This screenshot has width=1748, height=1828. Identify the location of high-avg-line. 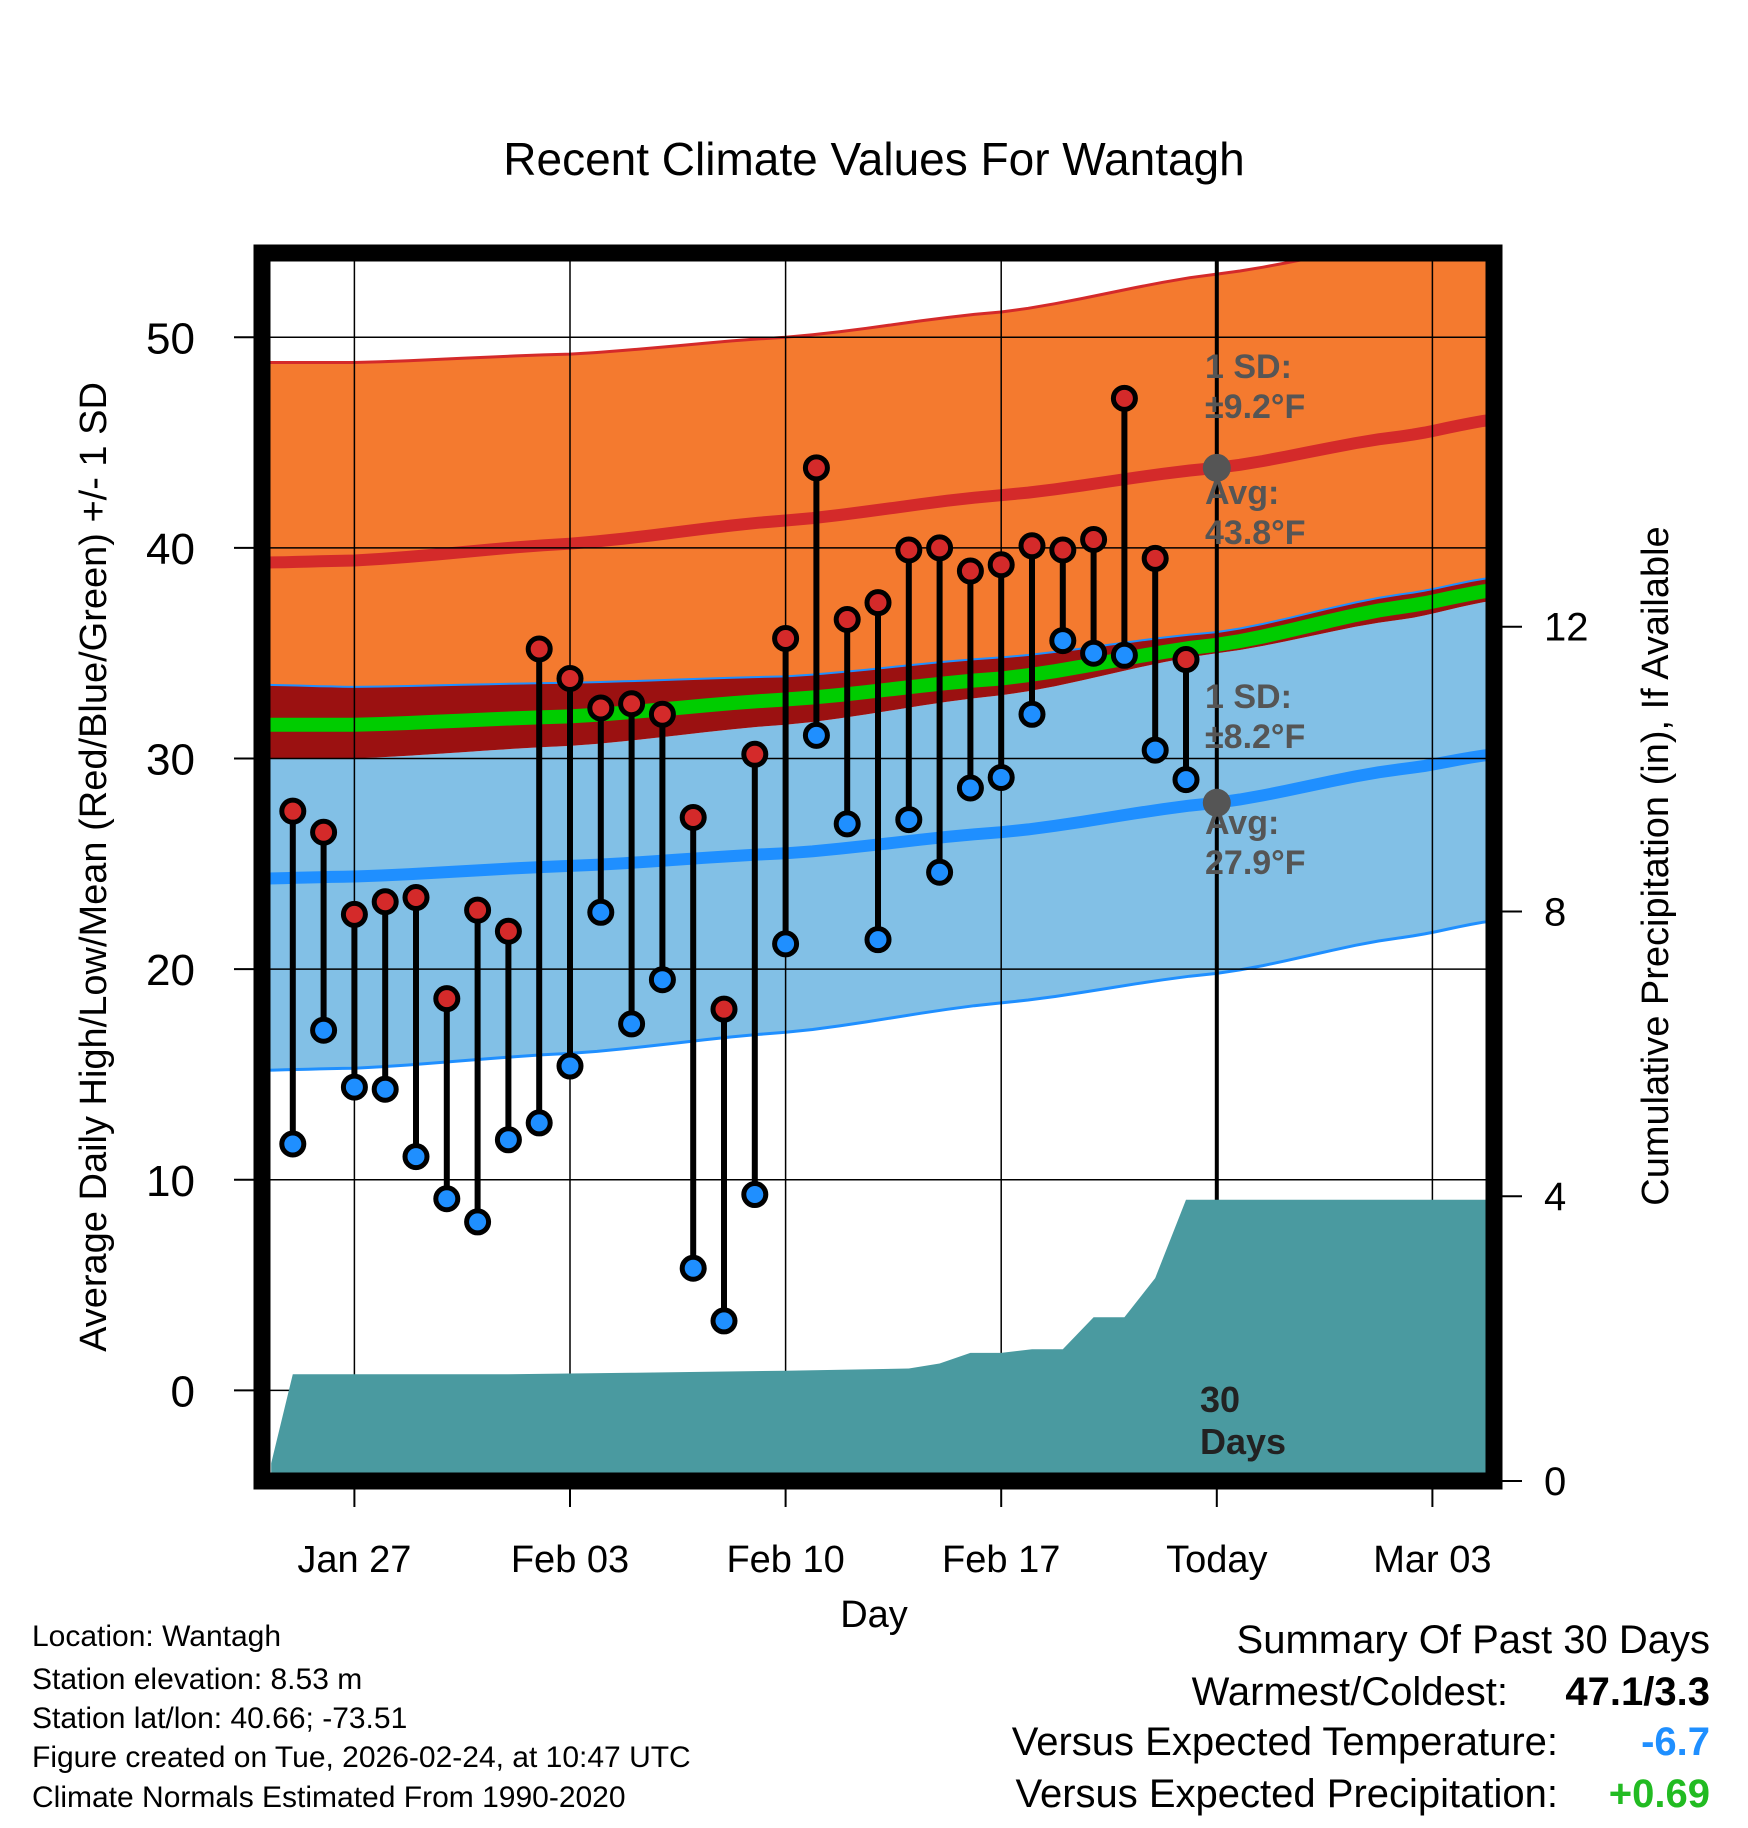
(878, 491).